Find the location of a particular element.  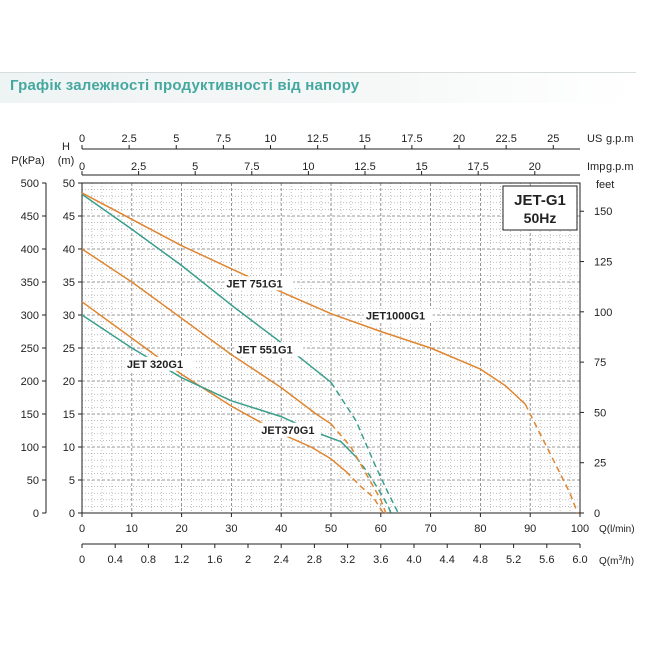

us-gpm-axis-unit: g.p.m is located at coordinates (620, 139).